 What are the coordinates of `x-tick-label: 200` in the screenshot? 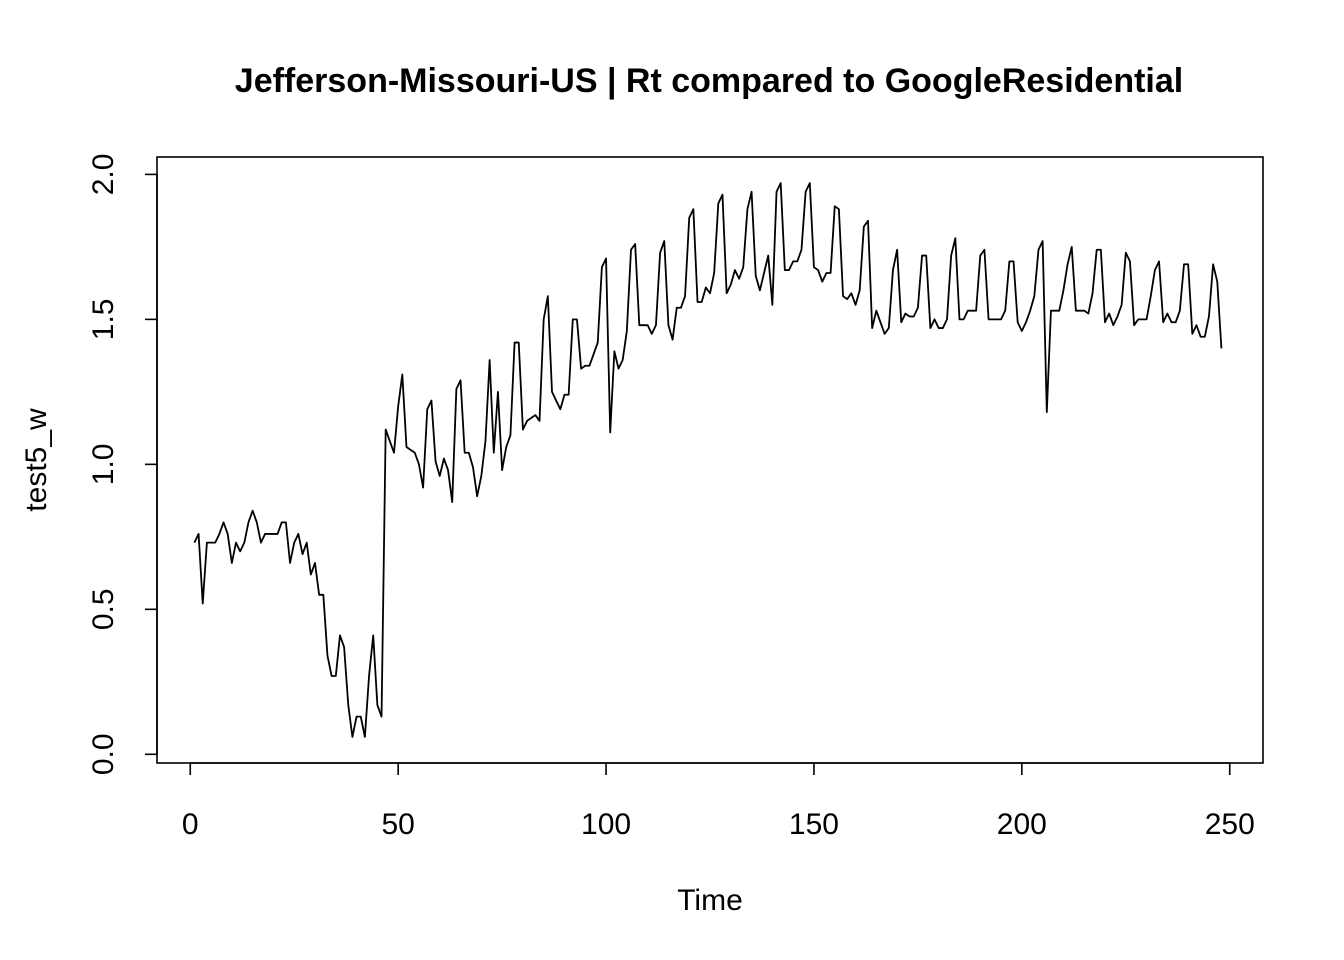 It's located at (1022, 824).